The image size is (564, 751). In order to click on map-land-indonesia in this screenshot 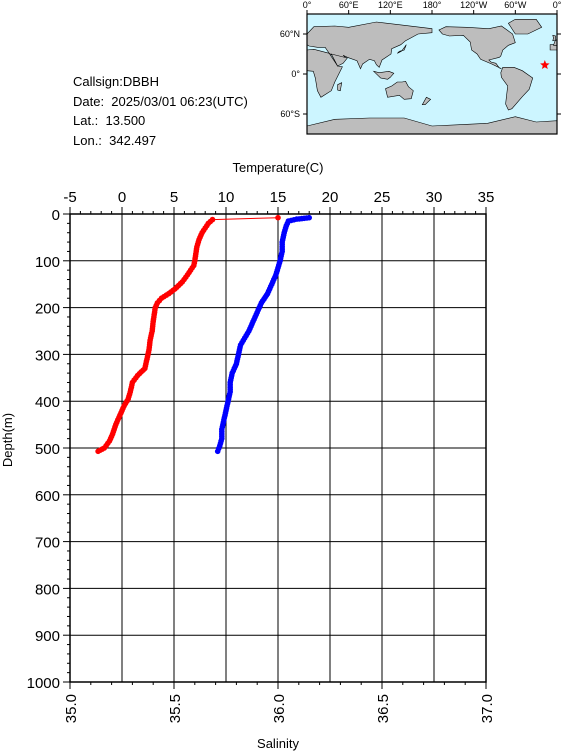, I will do `click(383, 75)`.